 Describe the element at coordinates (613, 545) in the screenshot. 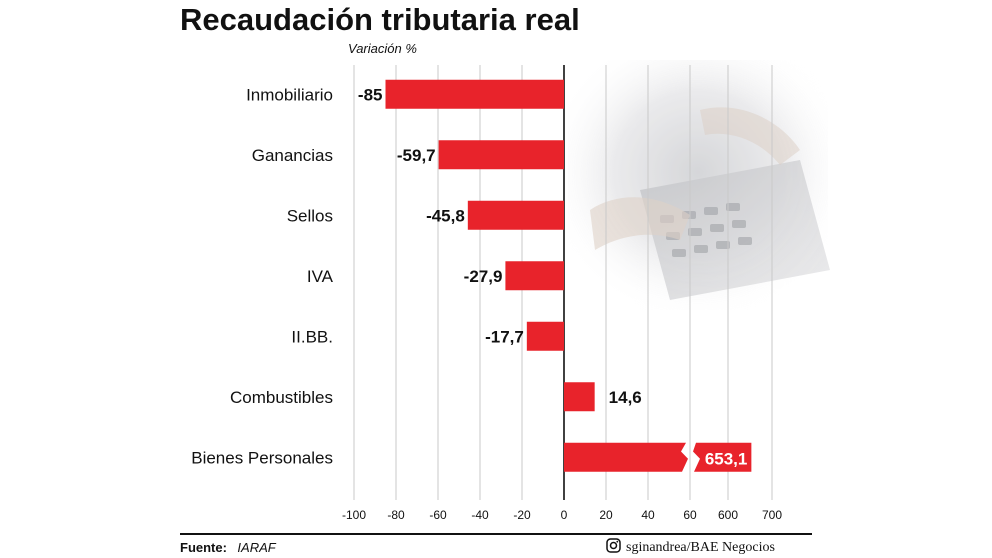

I see `instagram-icon` at that location.